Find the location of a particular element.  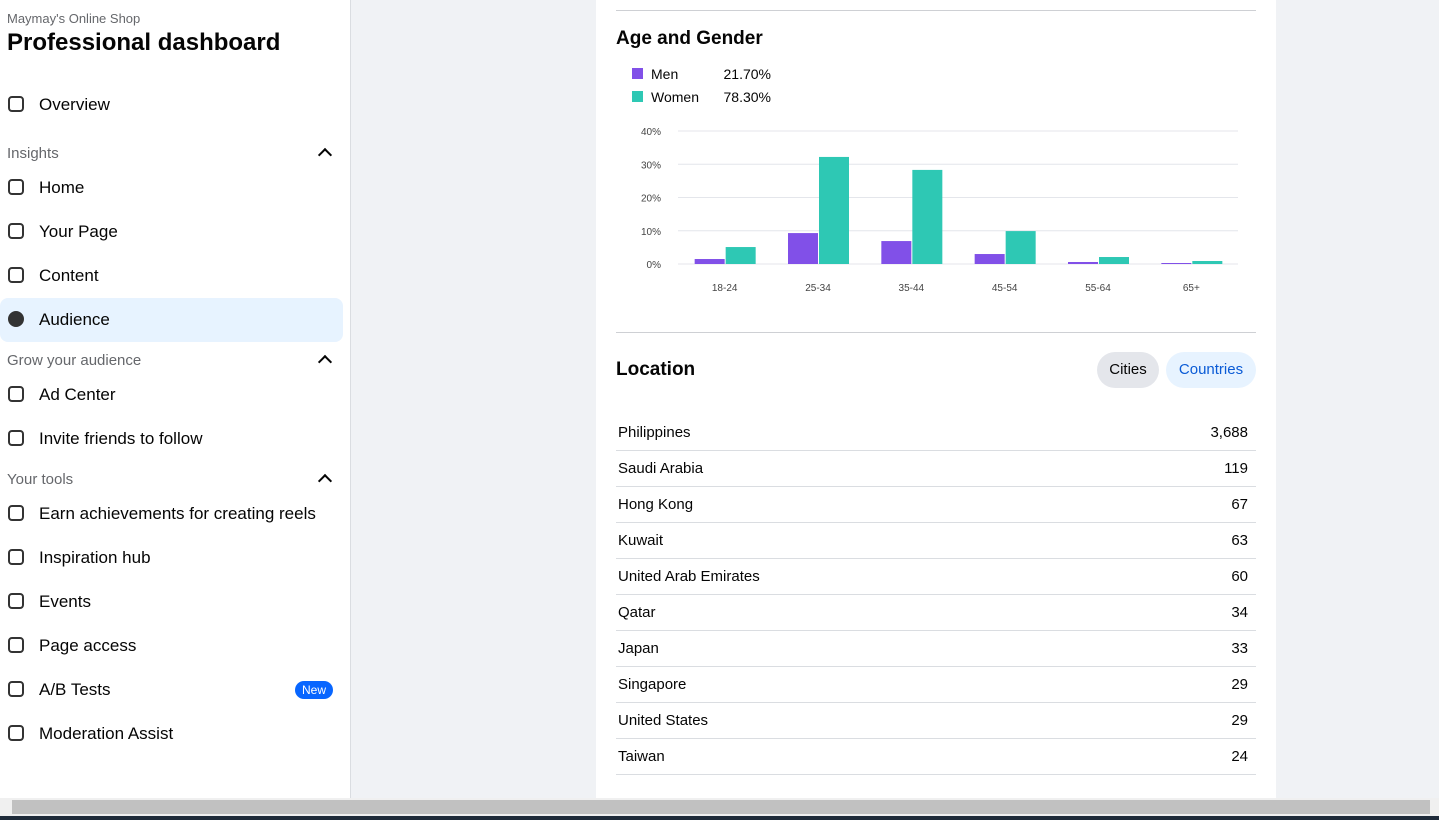

nav-item: Overview is located at coordinates (171, 105).